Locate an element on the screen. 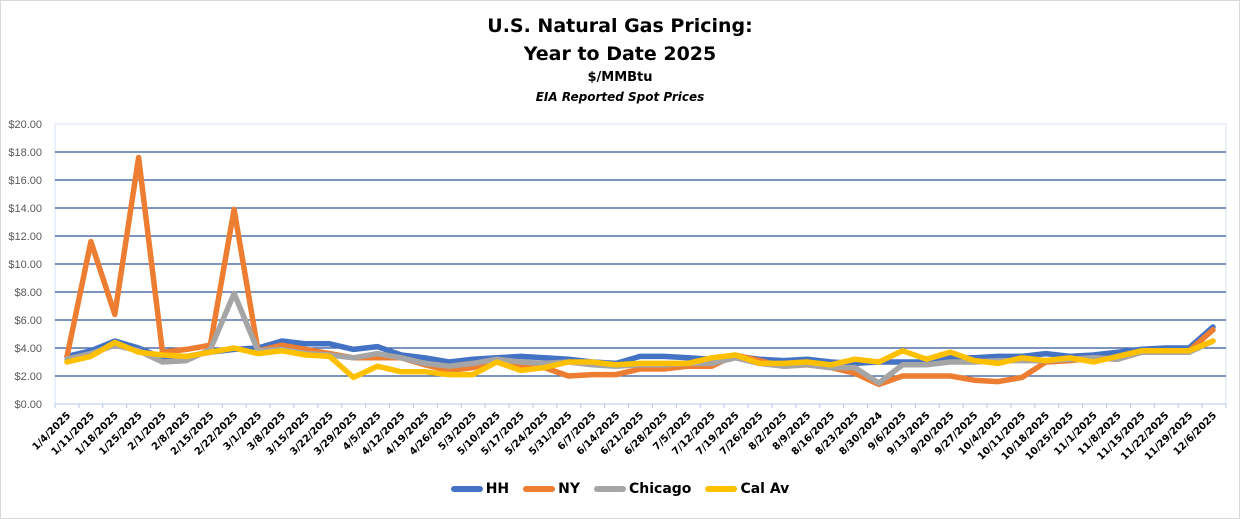 The height and width of the screenshot is (519, 1240). y-tick-label: $20.00 is located at coordinates (25, 125).